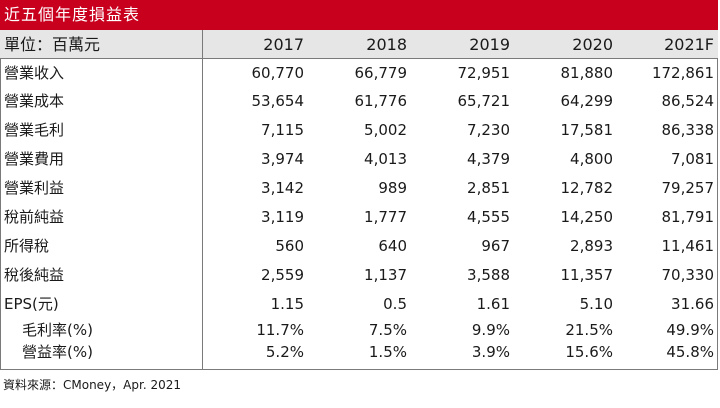 The width and height of the screenshot is (720, 408). Describe the element at coordinates (34, 73) in the screenshot. I see `row-label: 營業收入` at that location.